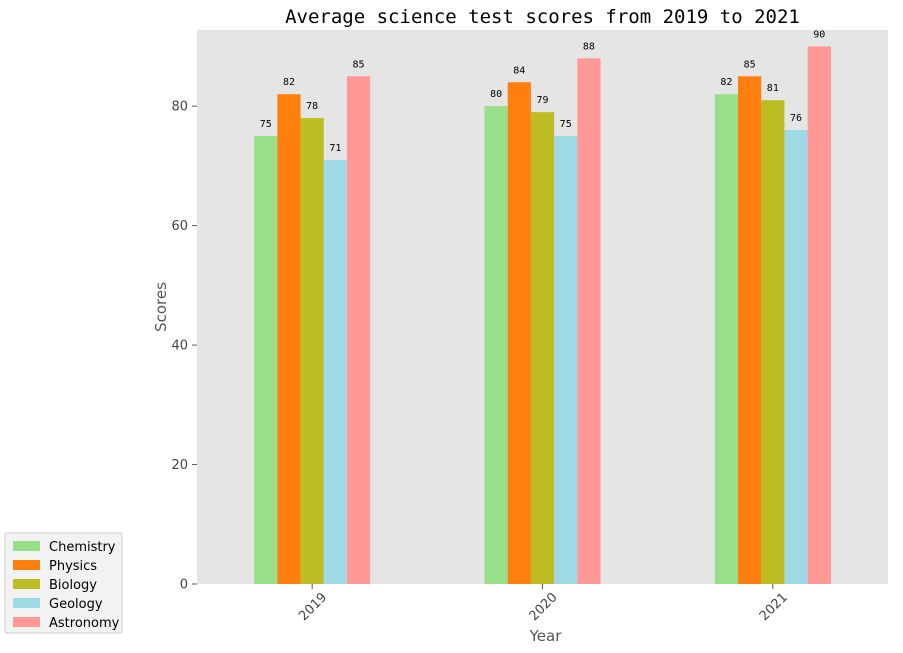  What do you see at coordinates (750, 330) in the screenshot?
I see `bar-physics-2021` at bounding box center [750, 330].